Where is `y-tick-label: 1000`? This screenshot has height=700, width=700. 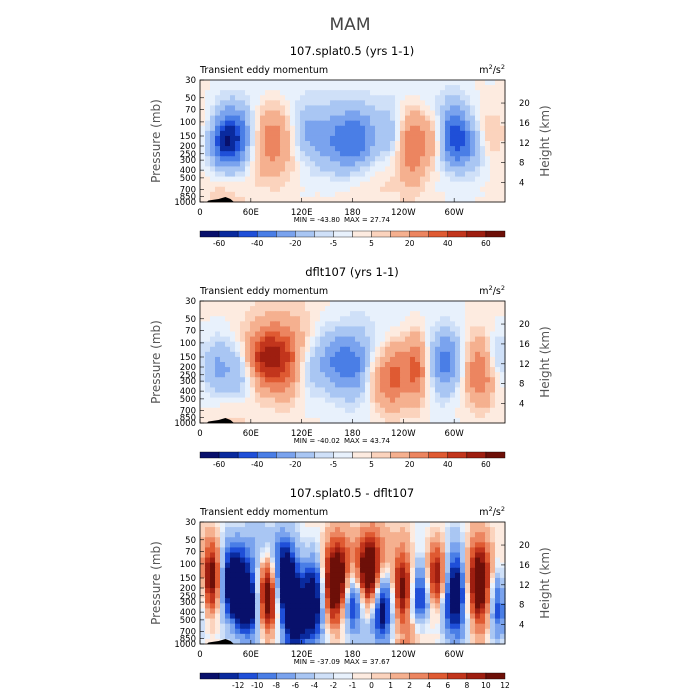 y-tick-label: 1000 is located at coordinates (185, 424).